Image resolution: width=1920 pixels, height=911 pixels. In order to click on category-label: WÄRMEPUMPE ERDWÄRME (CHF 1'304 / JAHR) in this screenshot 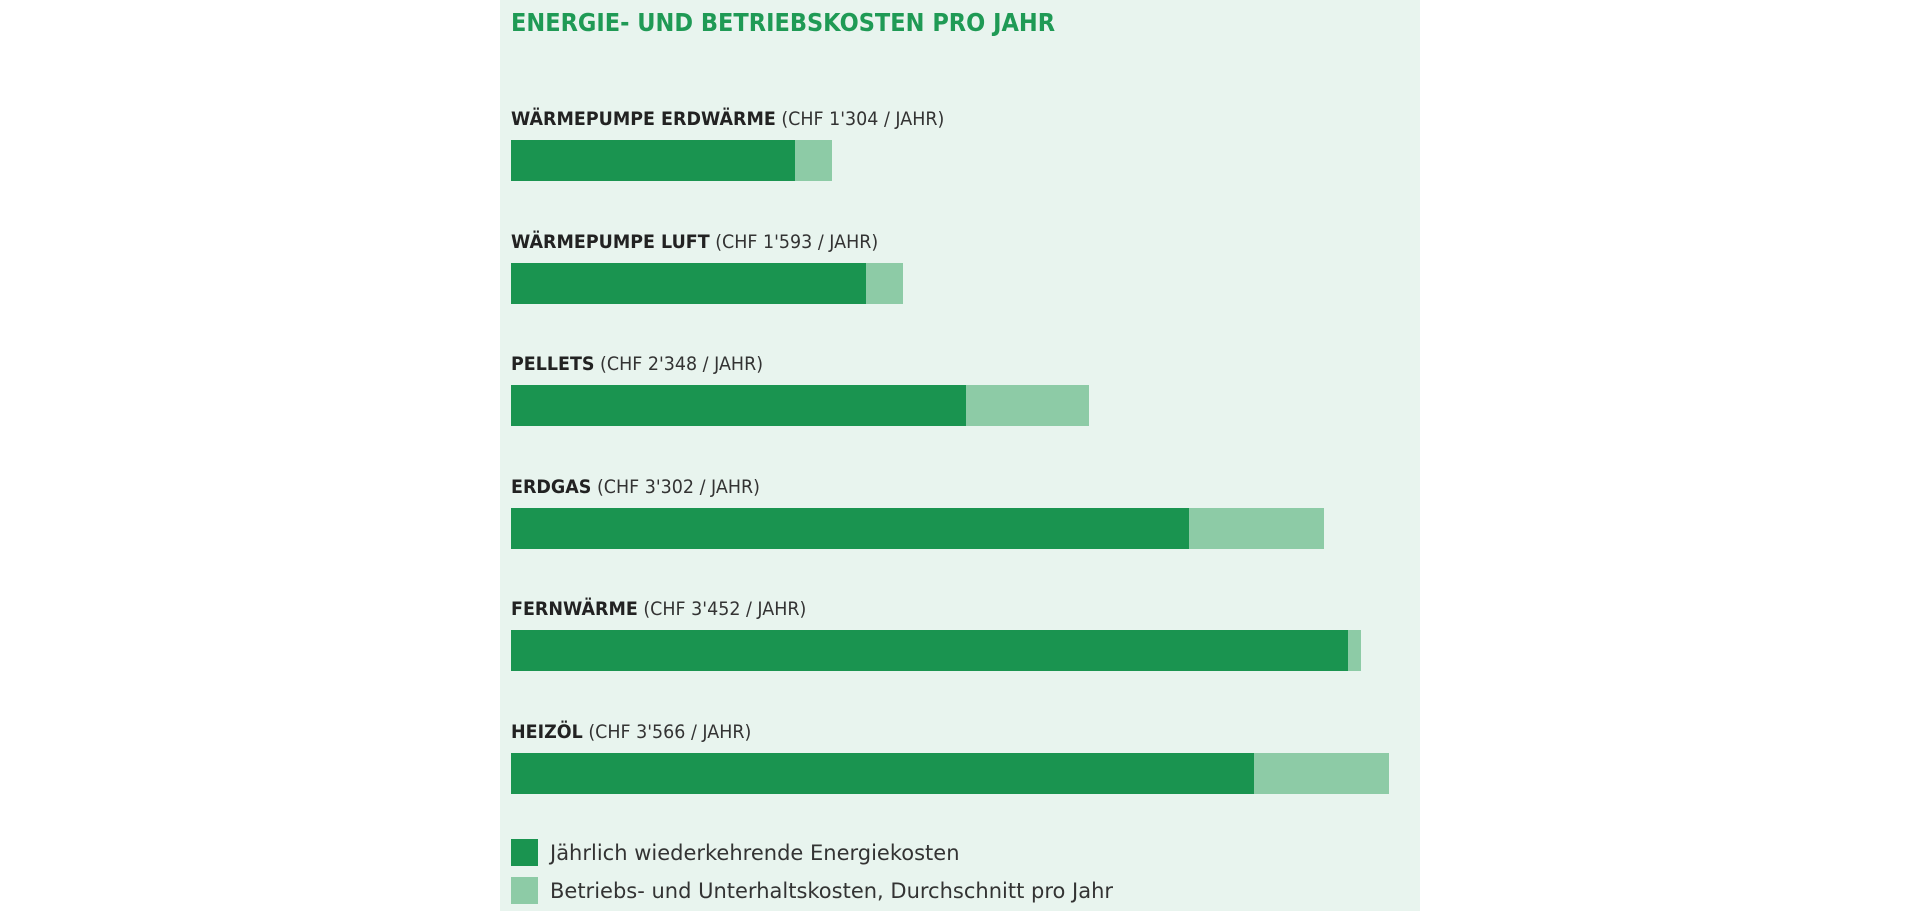, I will do `click(727, 119)`.